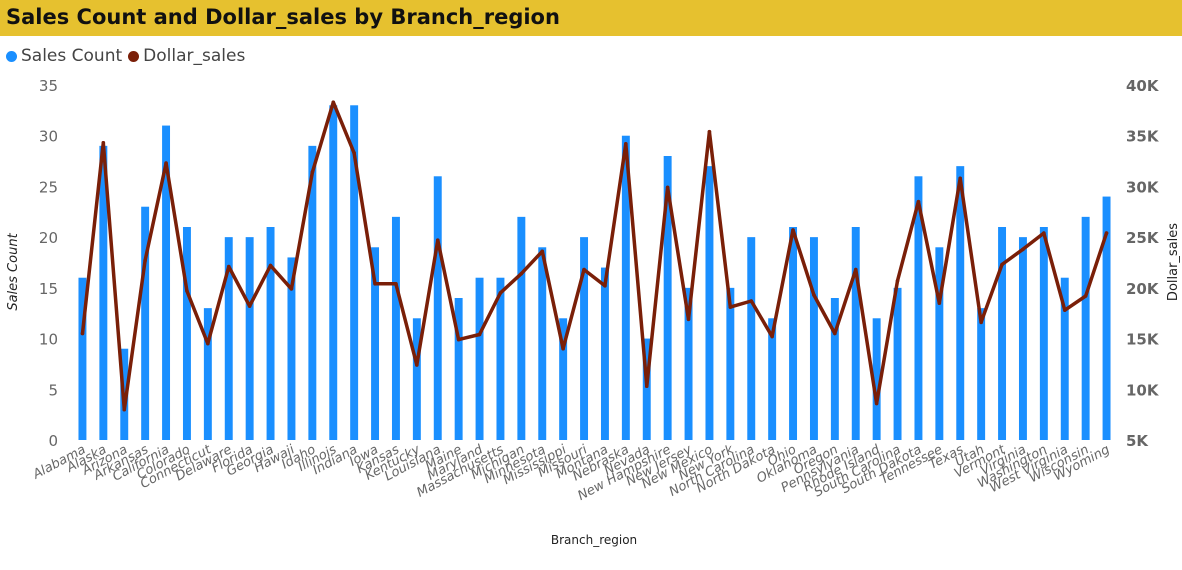 The height and width of the screenshot is (570, 1182). What do you see at coordinates (584, 338) in the screenshot?
I see `bar-missouri` at bounding box center [584, 338].